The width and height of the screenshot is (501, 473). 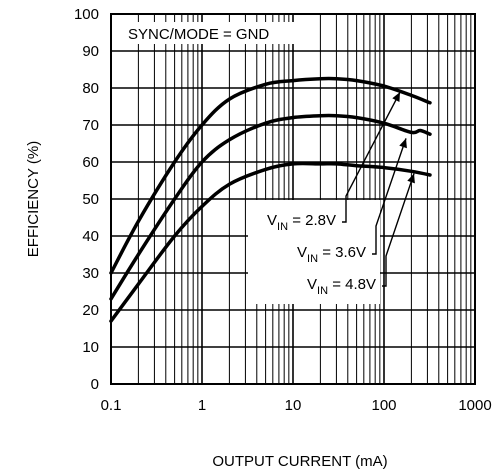 What do you see at coordinates (90, 125) in the screenshot?
I see `y-tick-label: 70` at bounding box center [90, 125].